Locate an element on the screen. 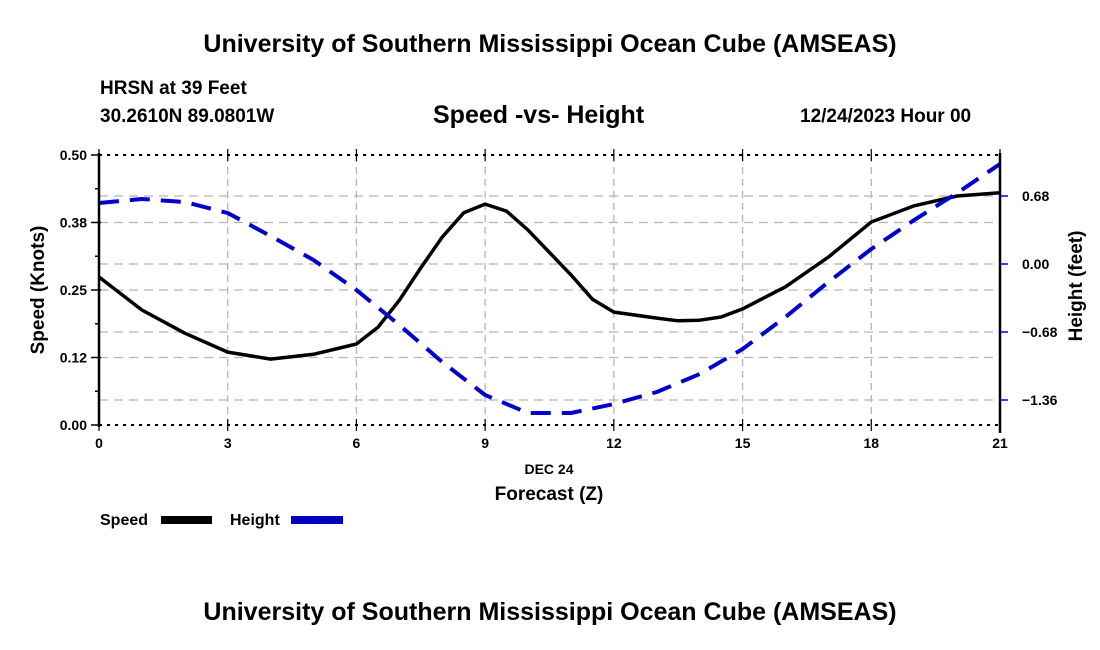  datetime-label: 12/24/2023 Hour 00 is located at coordinates (886, 116).